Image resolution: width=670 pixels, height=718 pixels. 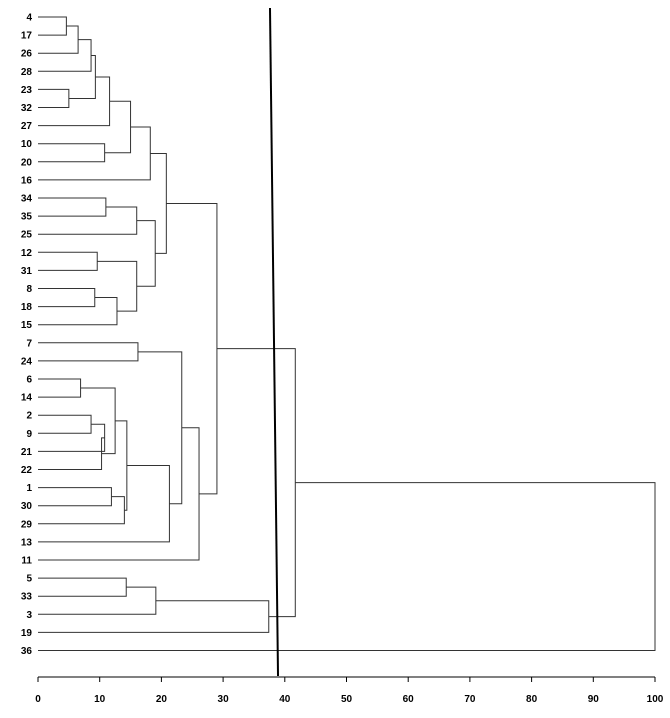 What do you see at coordinates (27, 180) in the screenshot?
I see `leaf-label-16: 16` at bounding box center [27, 180].